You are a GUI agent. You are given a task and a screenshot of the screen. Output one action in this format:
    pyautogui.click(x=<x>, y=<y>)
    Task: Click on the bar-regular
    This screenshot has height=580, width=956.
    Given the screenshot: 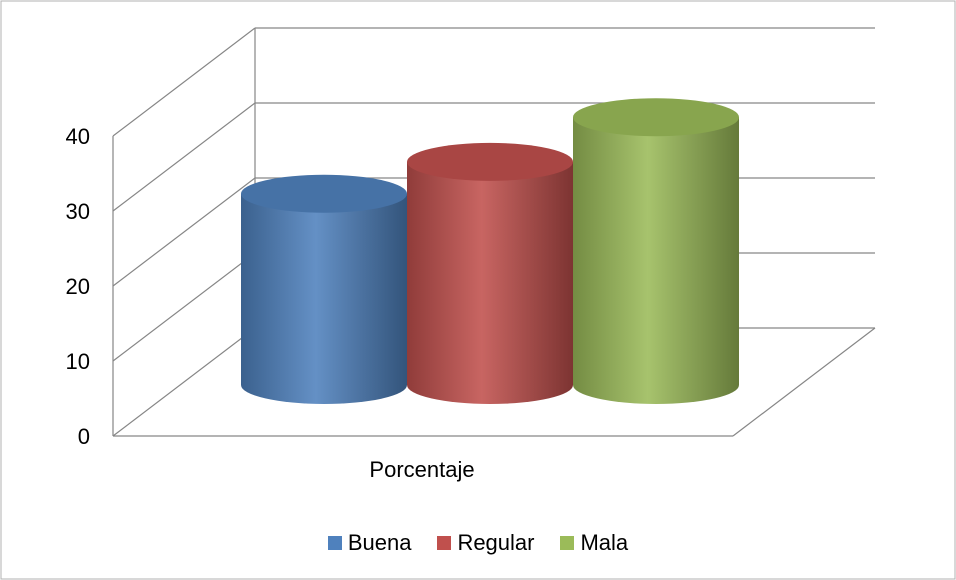 What is the action you would take?
    pyautogui.click(x=490, y=273)
    